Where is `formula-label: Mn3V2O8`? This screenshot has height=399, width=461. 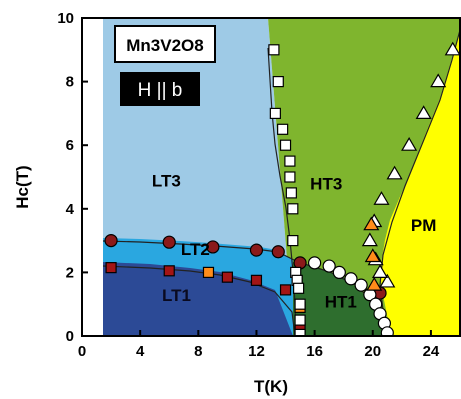 formula-label: Mn3V2O8 is located at coordinates (164, 45).